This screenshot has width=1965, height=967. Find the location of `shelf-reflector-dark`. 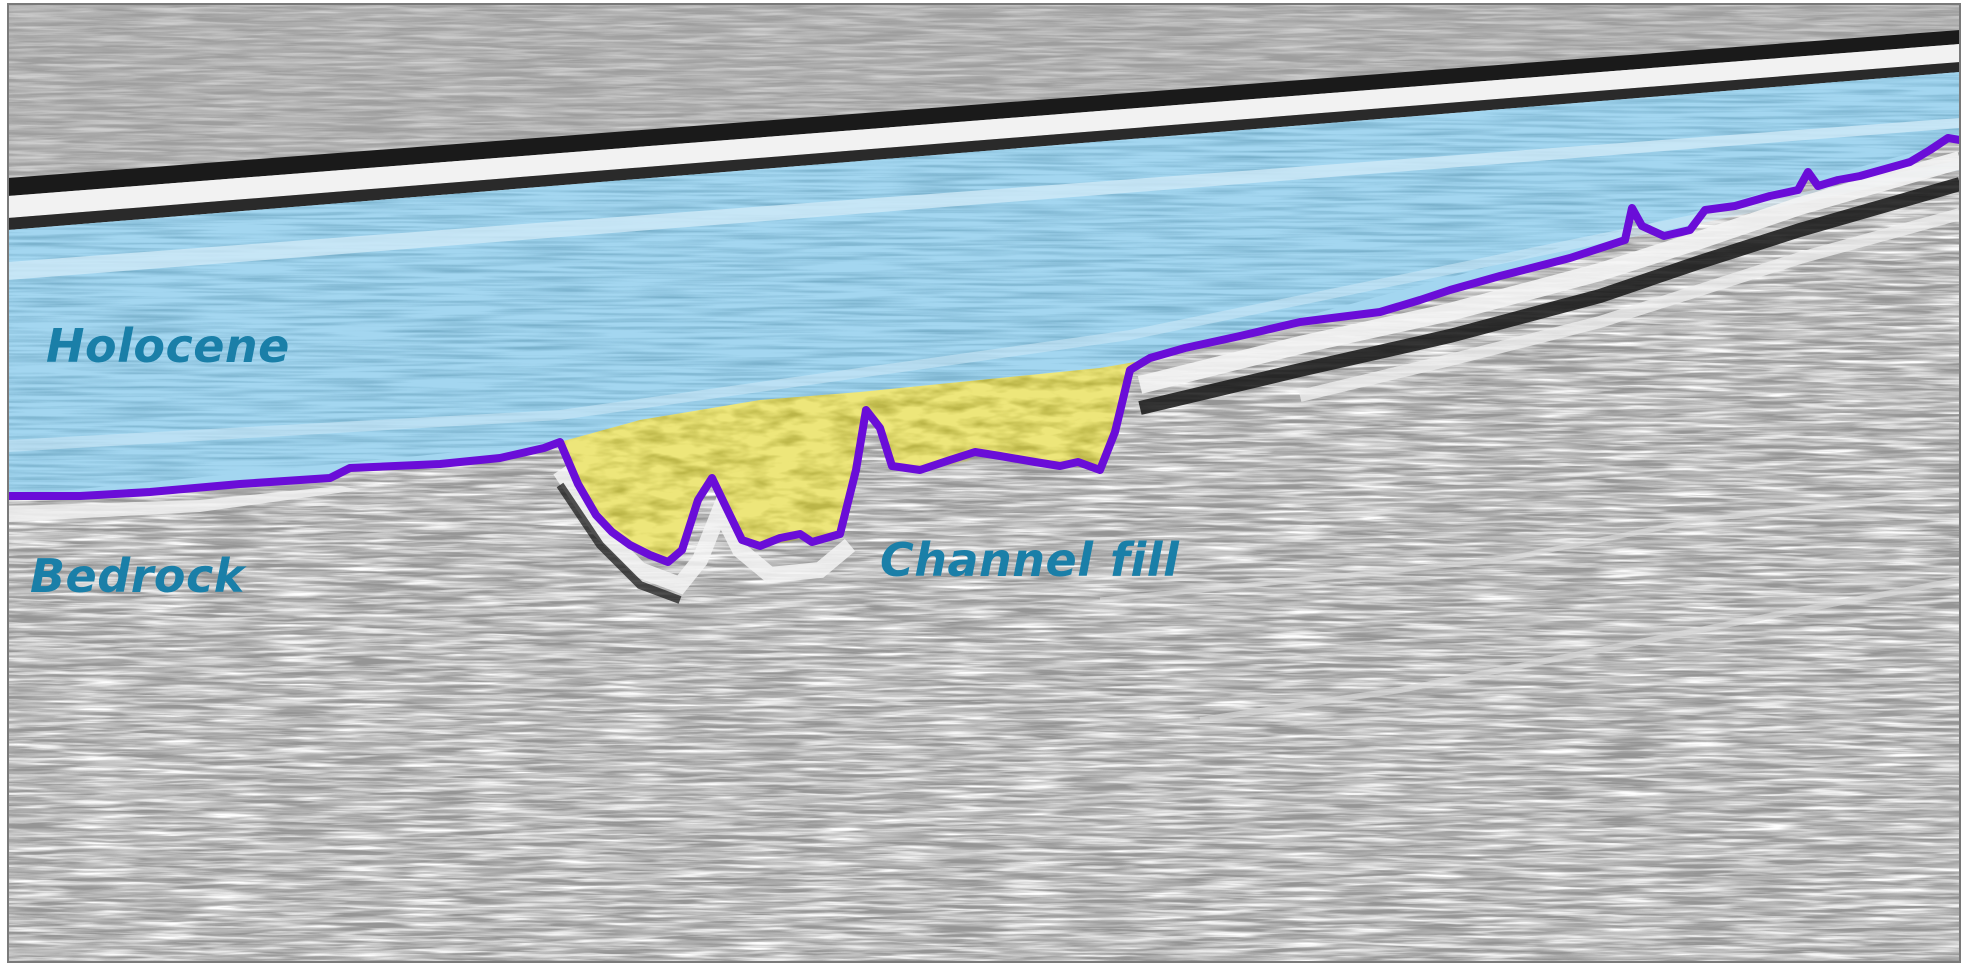

shelf-reflector-dark is located at coordinates (1549, 296).